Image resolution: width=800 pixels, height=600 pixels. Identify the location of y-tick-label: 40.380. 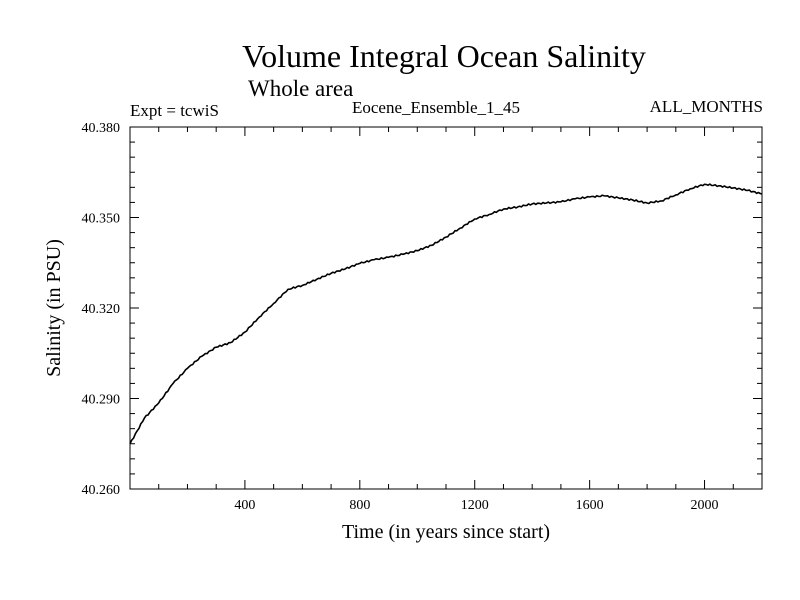
(101, 128).